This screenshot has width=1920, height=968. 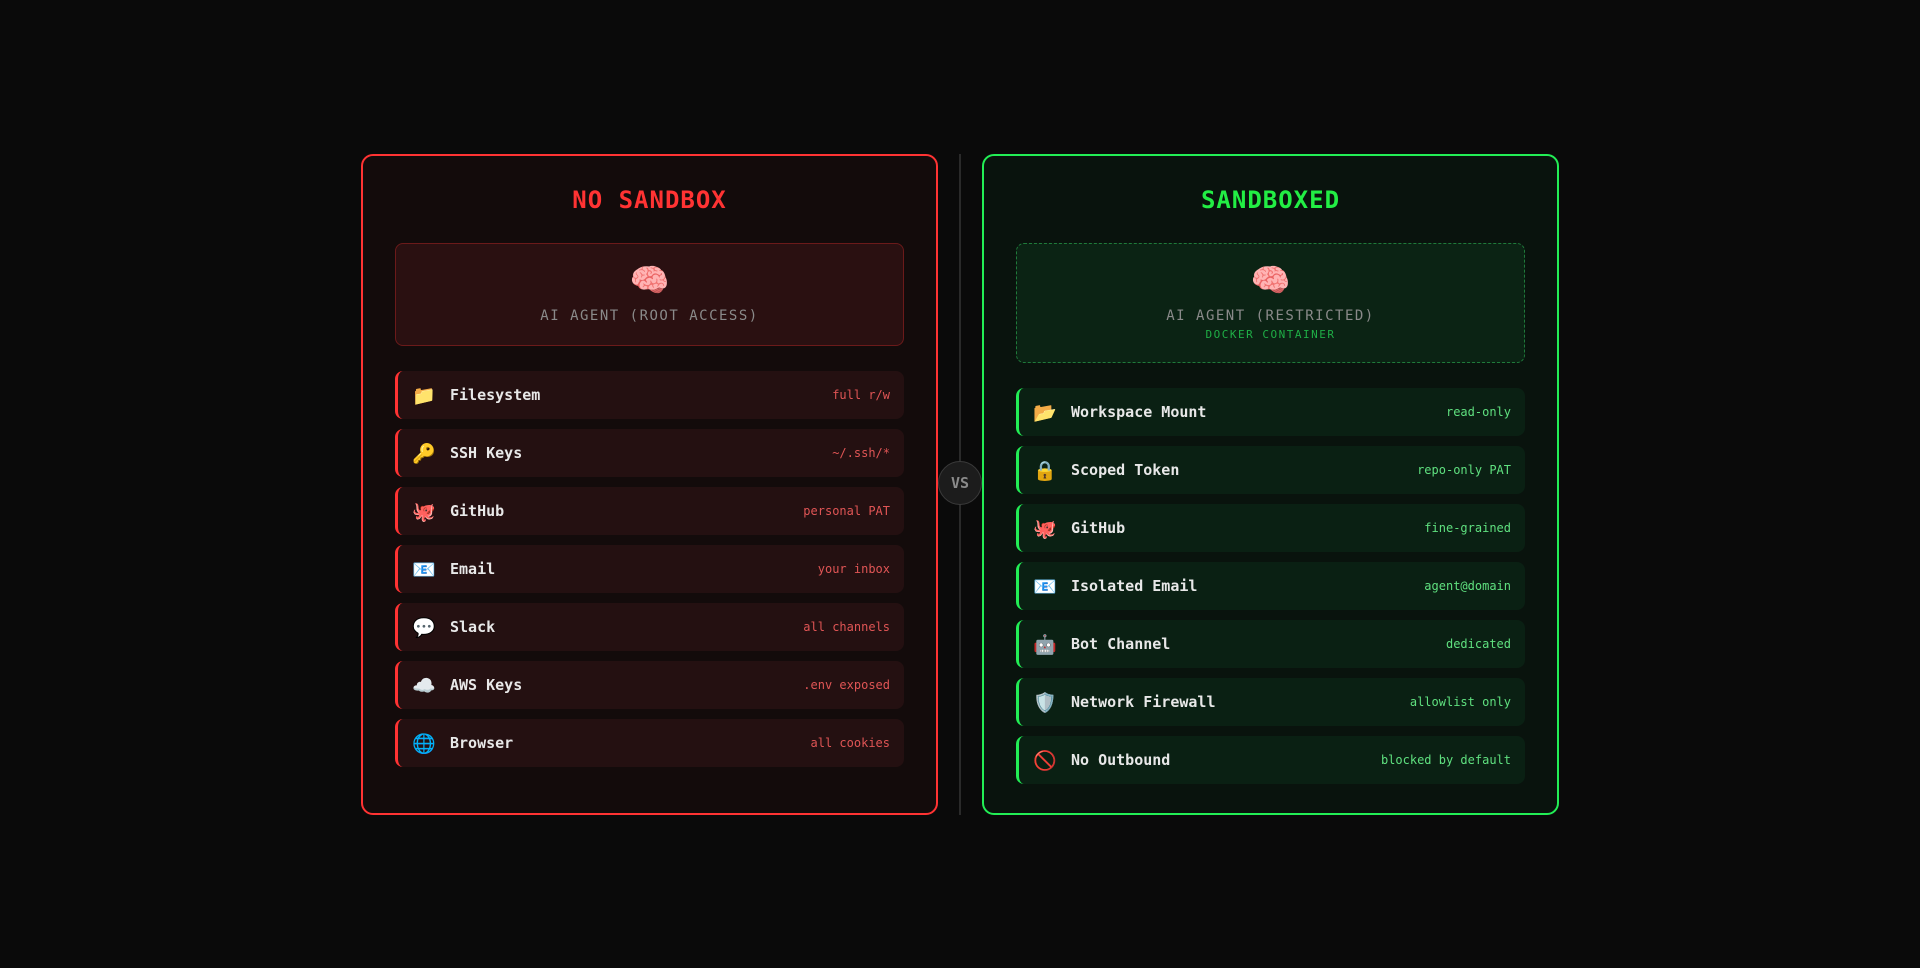 What do you see at coordinates (495, 395) in the screenshot?
I see `item-name: Filesystem` at bounding box center [495, 395].